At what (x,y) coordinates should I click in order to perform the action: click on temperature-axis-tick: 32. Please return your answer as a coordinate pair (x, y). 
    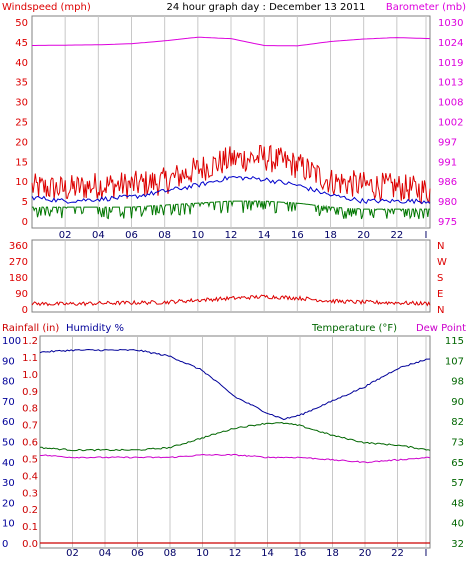
    Looking at the image, I should click on (457, 544).